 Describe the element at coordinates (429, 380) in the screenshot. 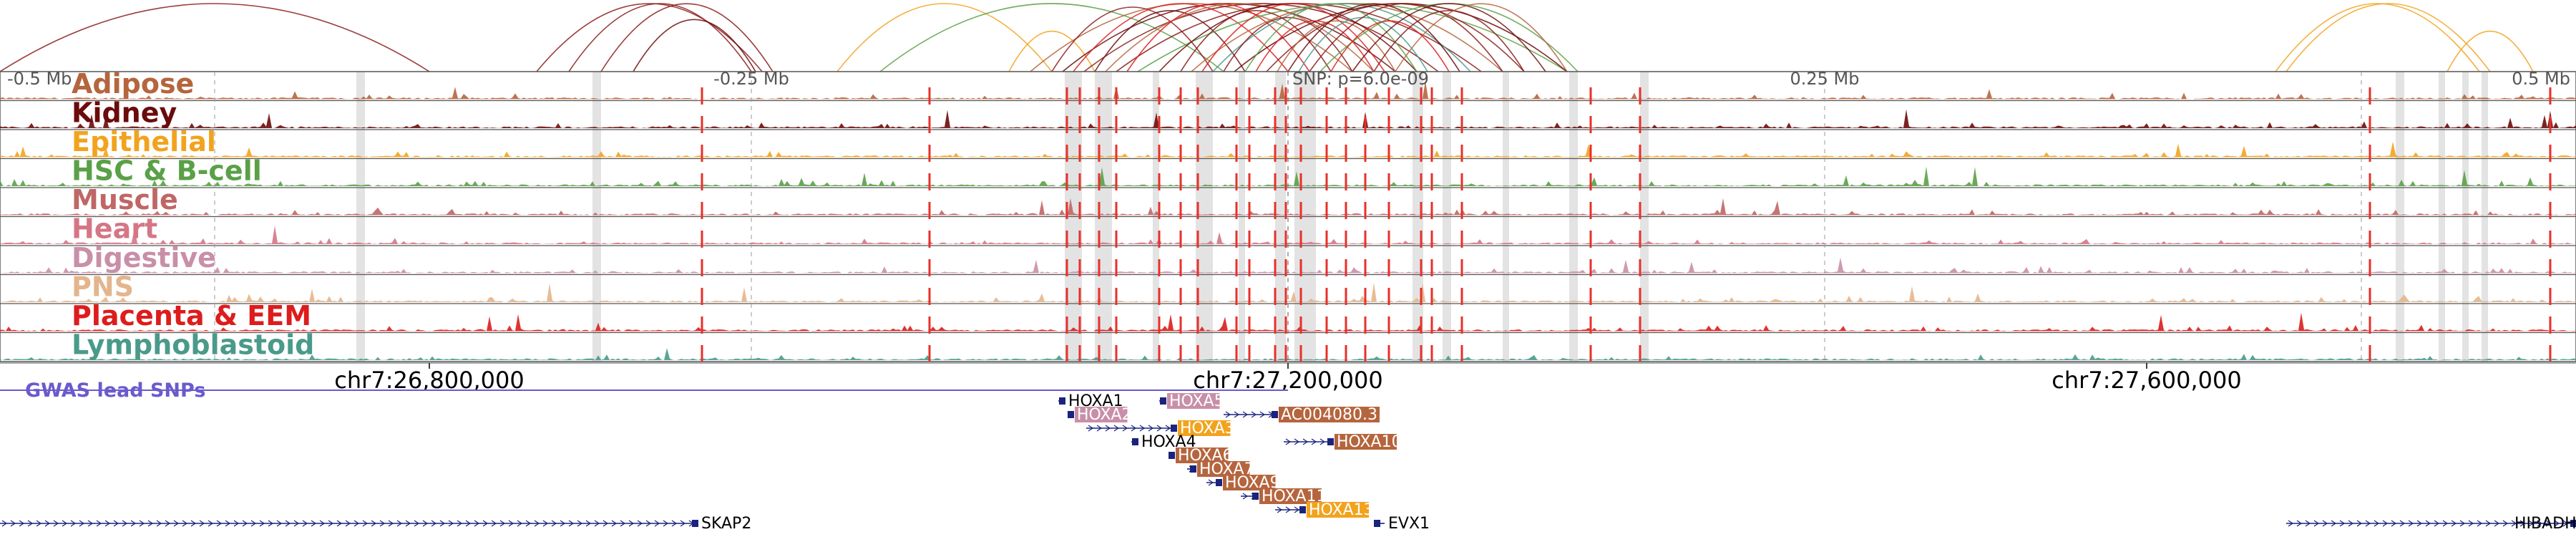

I see `coord-tick-label: chr7:26,800,000` at that location.